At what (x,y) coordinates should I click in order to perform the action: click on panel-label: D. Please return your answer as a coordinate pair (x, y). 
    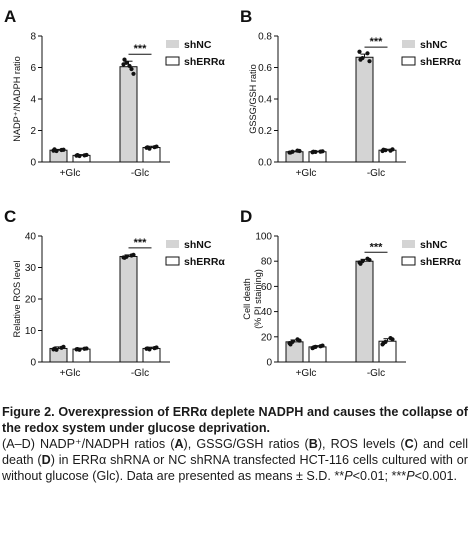
    Looking at the image, I should click on (246, 216).